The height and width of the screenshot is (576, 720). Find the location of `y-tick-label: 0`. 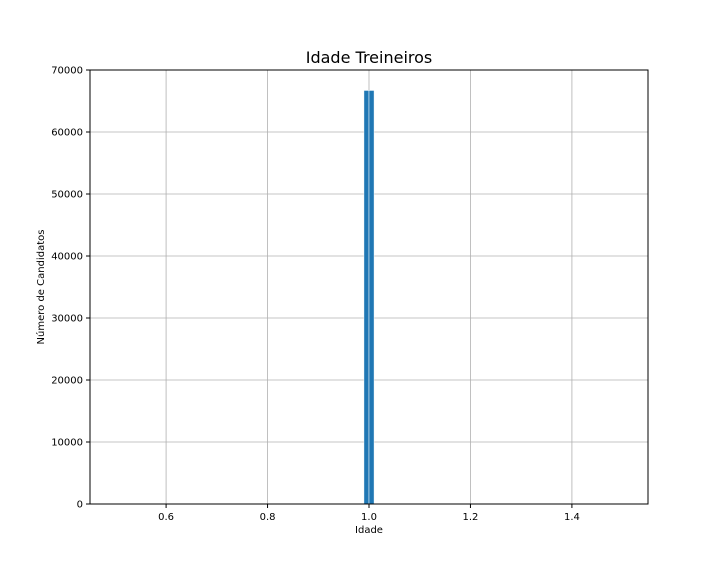

y-tick-label: 0 is located at coordinates (80, 505).